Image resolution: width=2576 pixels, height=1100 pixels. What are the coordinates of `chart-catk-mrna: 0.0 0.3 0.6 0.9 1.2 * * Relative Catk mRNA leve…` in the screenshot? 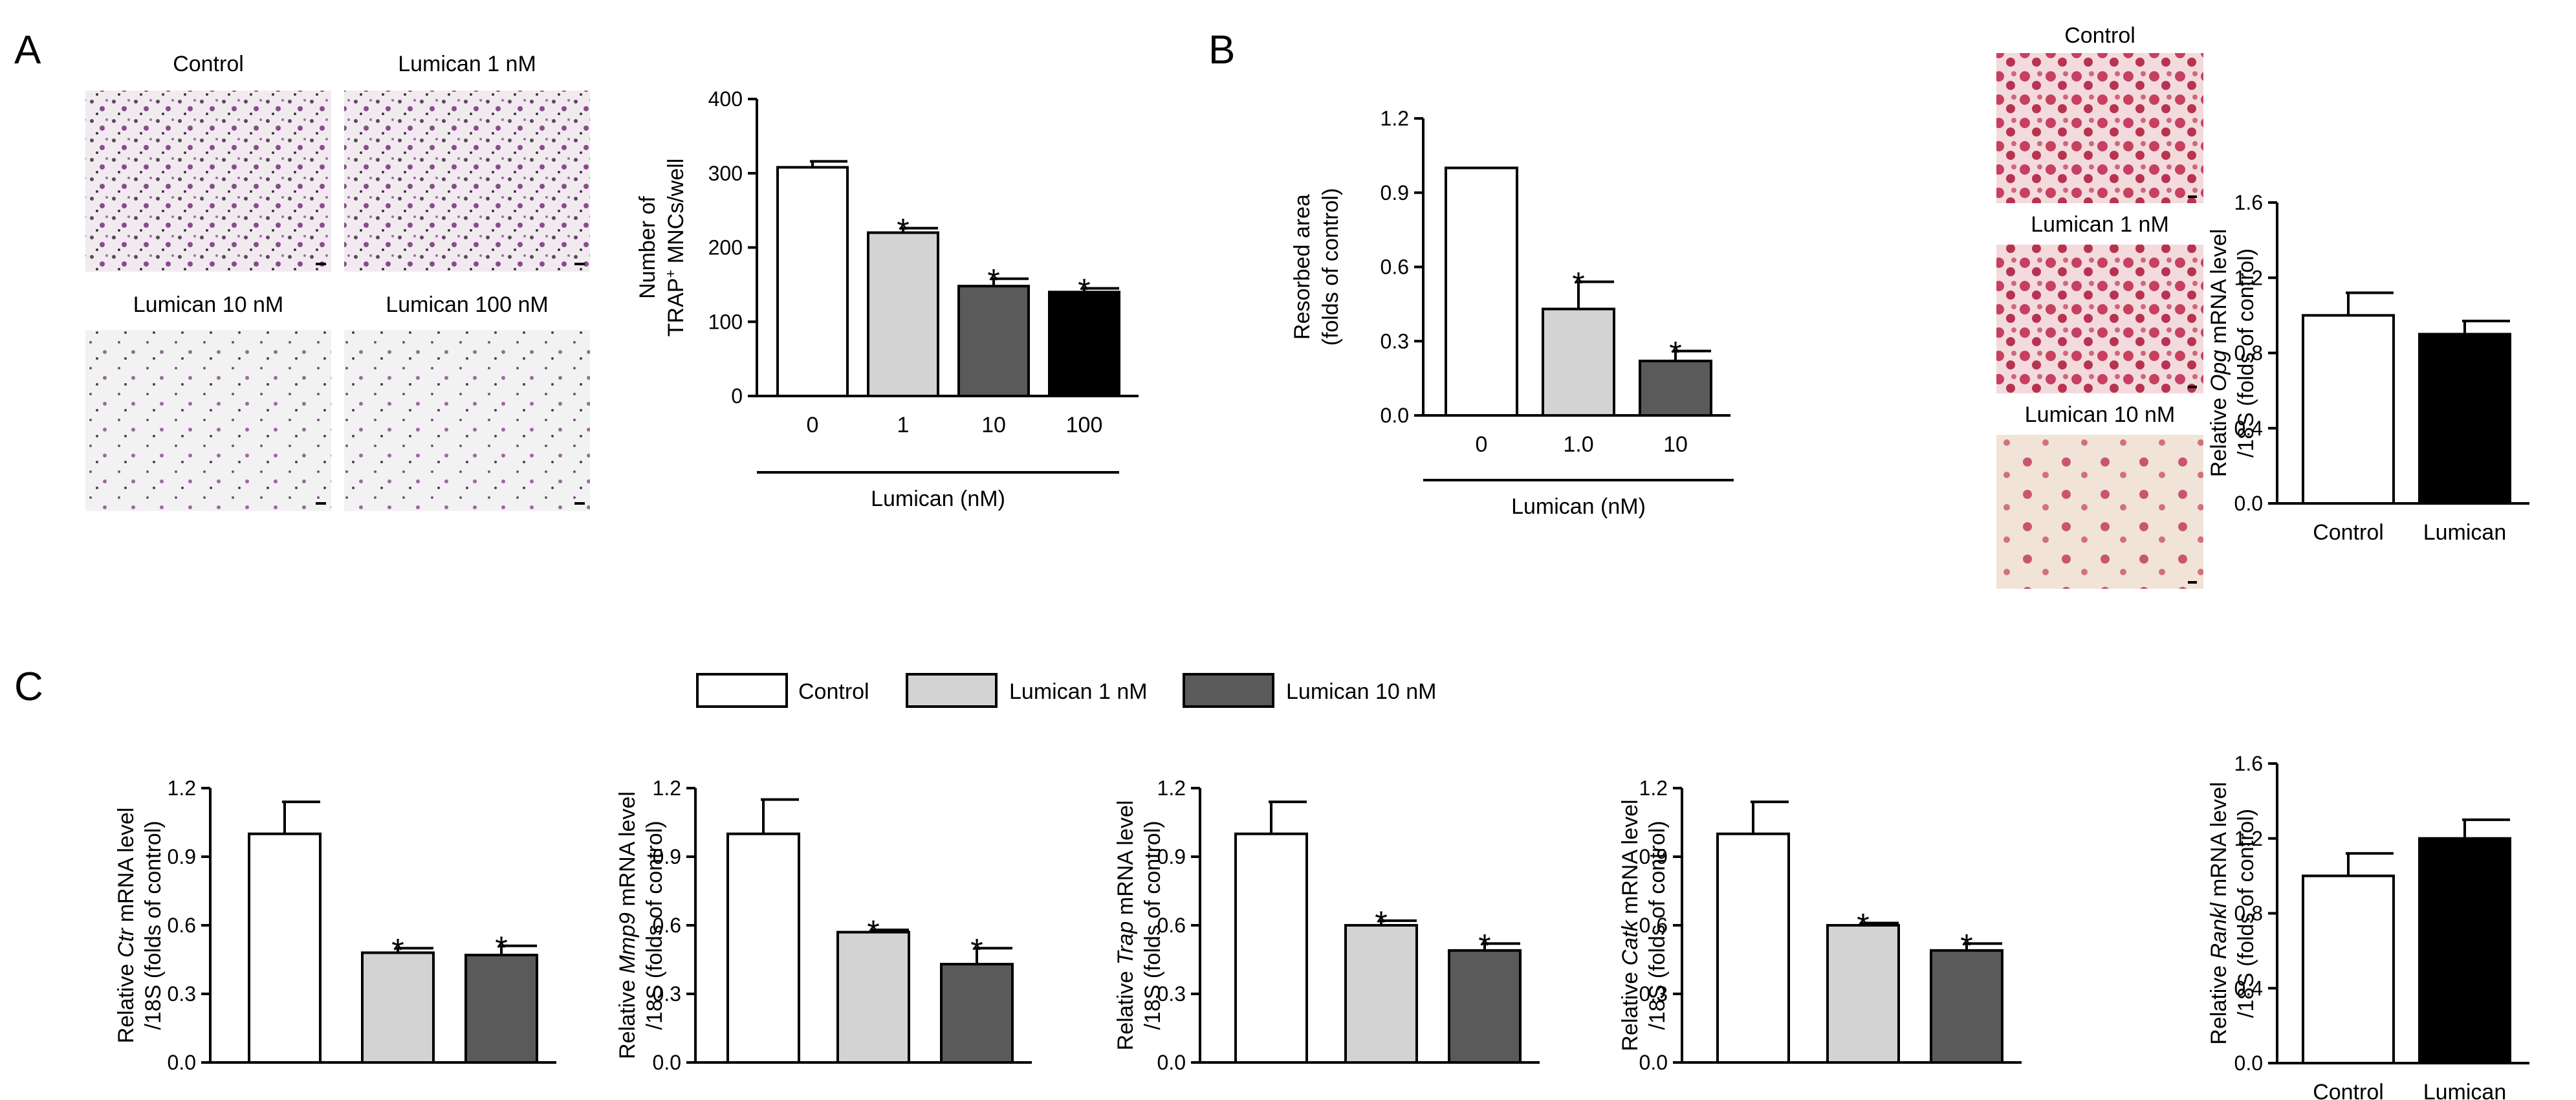 It's located at (1820, 925).